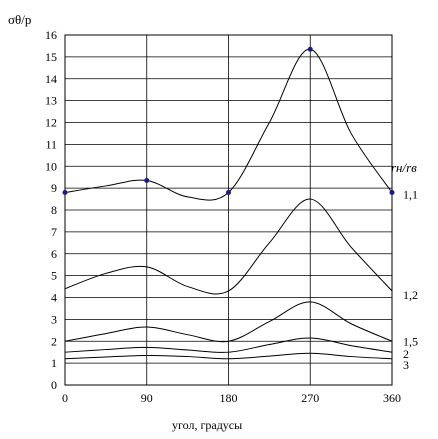  I want to click on y-tick-label: 14, so click(51, 79).